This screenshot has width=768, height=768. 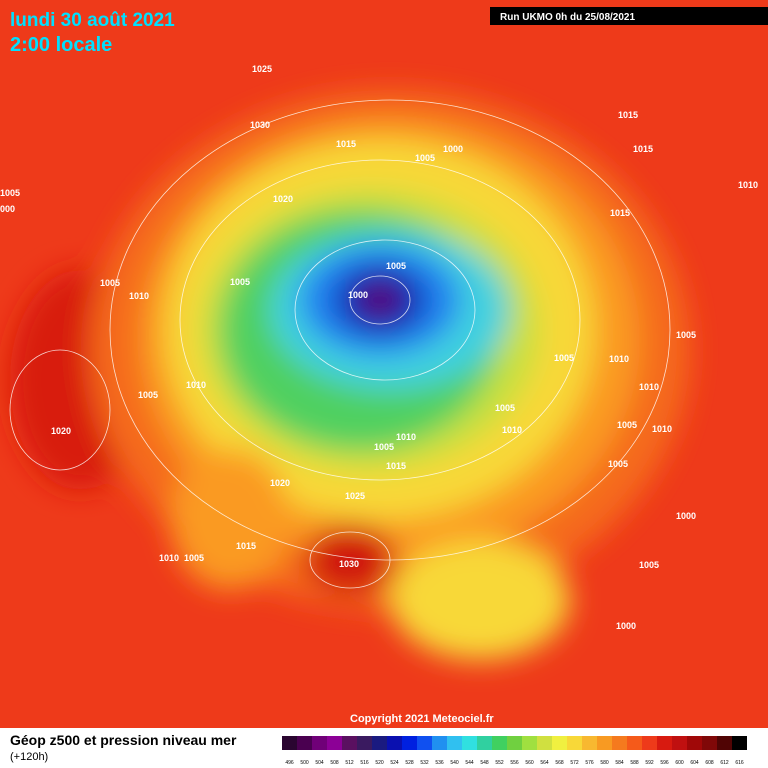 I want to click on scale-label: 572, so click(x=574, y=763).